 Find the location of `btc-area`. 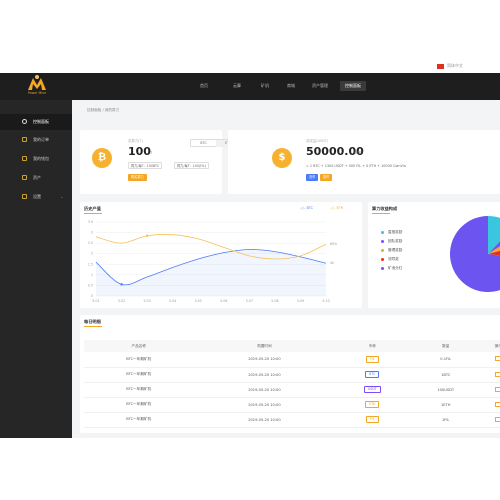

btc-area is located at coordinates (211, 272).